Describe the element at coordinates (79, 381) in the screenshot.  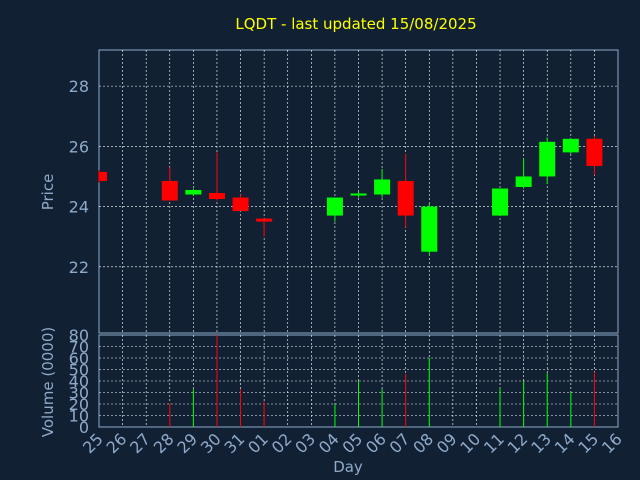
I see `volume-tick-label: 40` at that location.